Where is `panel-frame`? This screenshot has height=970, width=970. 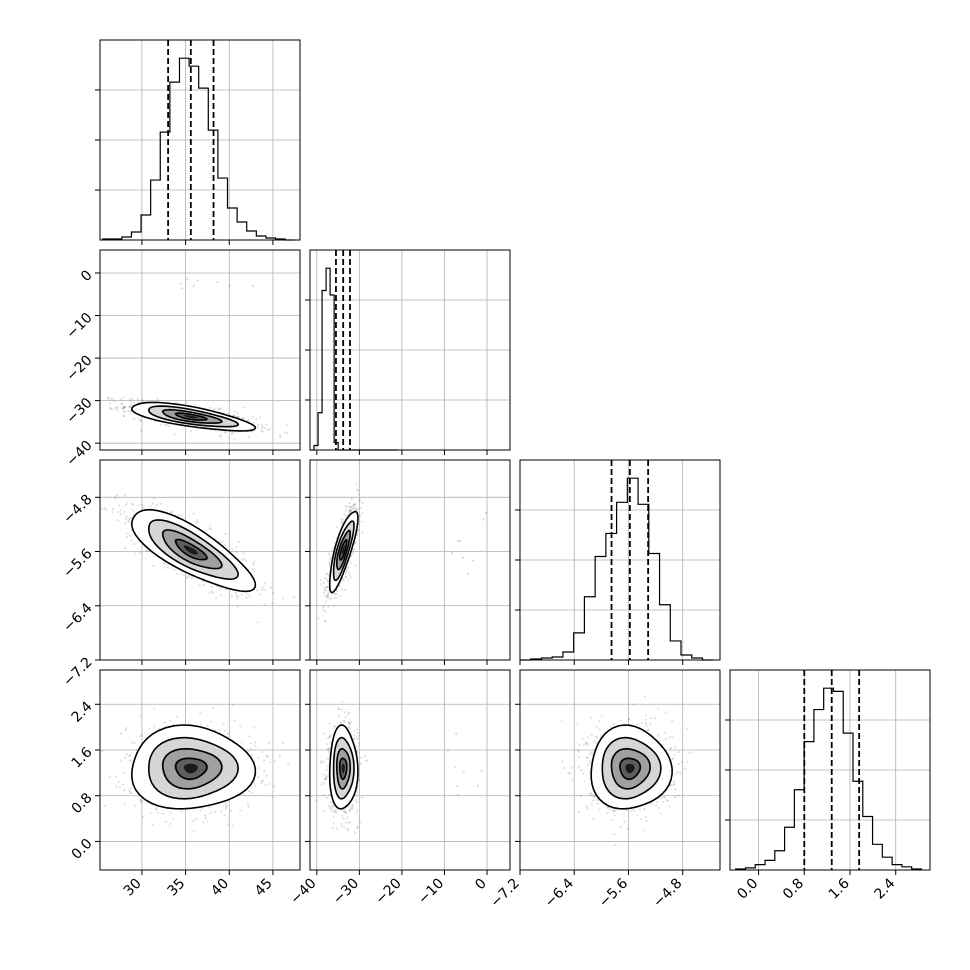 panel-frame is located at coordinates (410, 350).